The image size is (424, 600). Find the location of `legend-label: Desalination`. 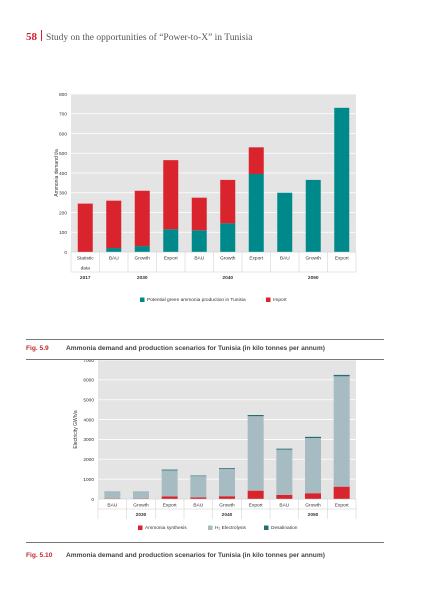

legend-label: Desalination is located at coordinates (284, 528).